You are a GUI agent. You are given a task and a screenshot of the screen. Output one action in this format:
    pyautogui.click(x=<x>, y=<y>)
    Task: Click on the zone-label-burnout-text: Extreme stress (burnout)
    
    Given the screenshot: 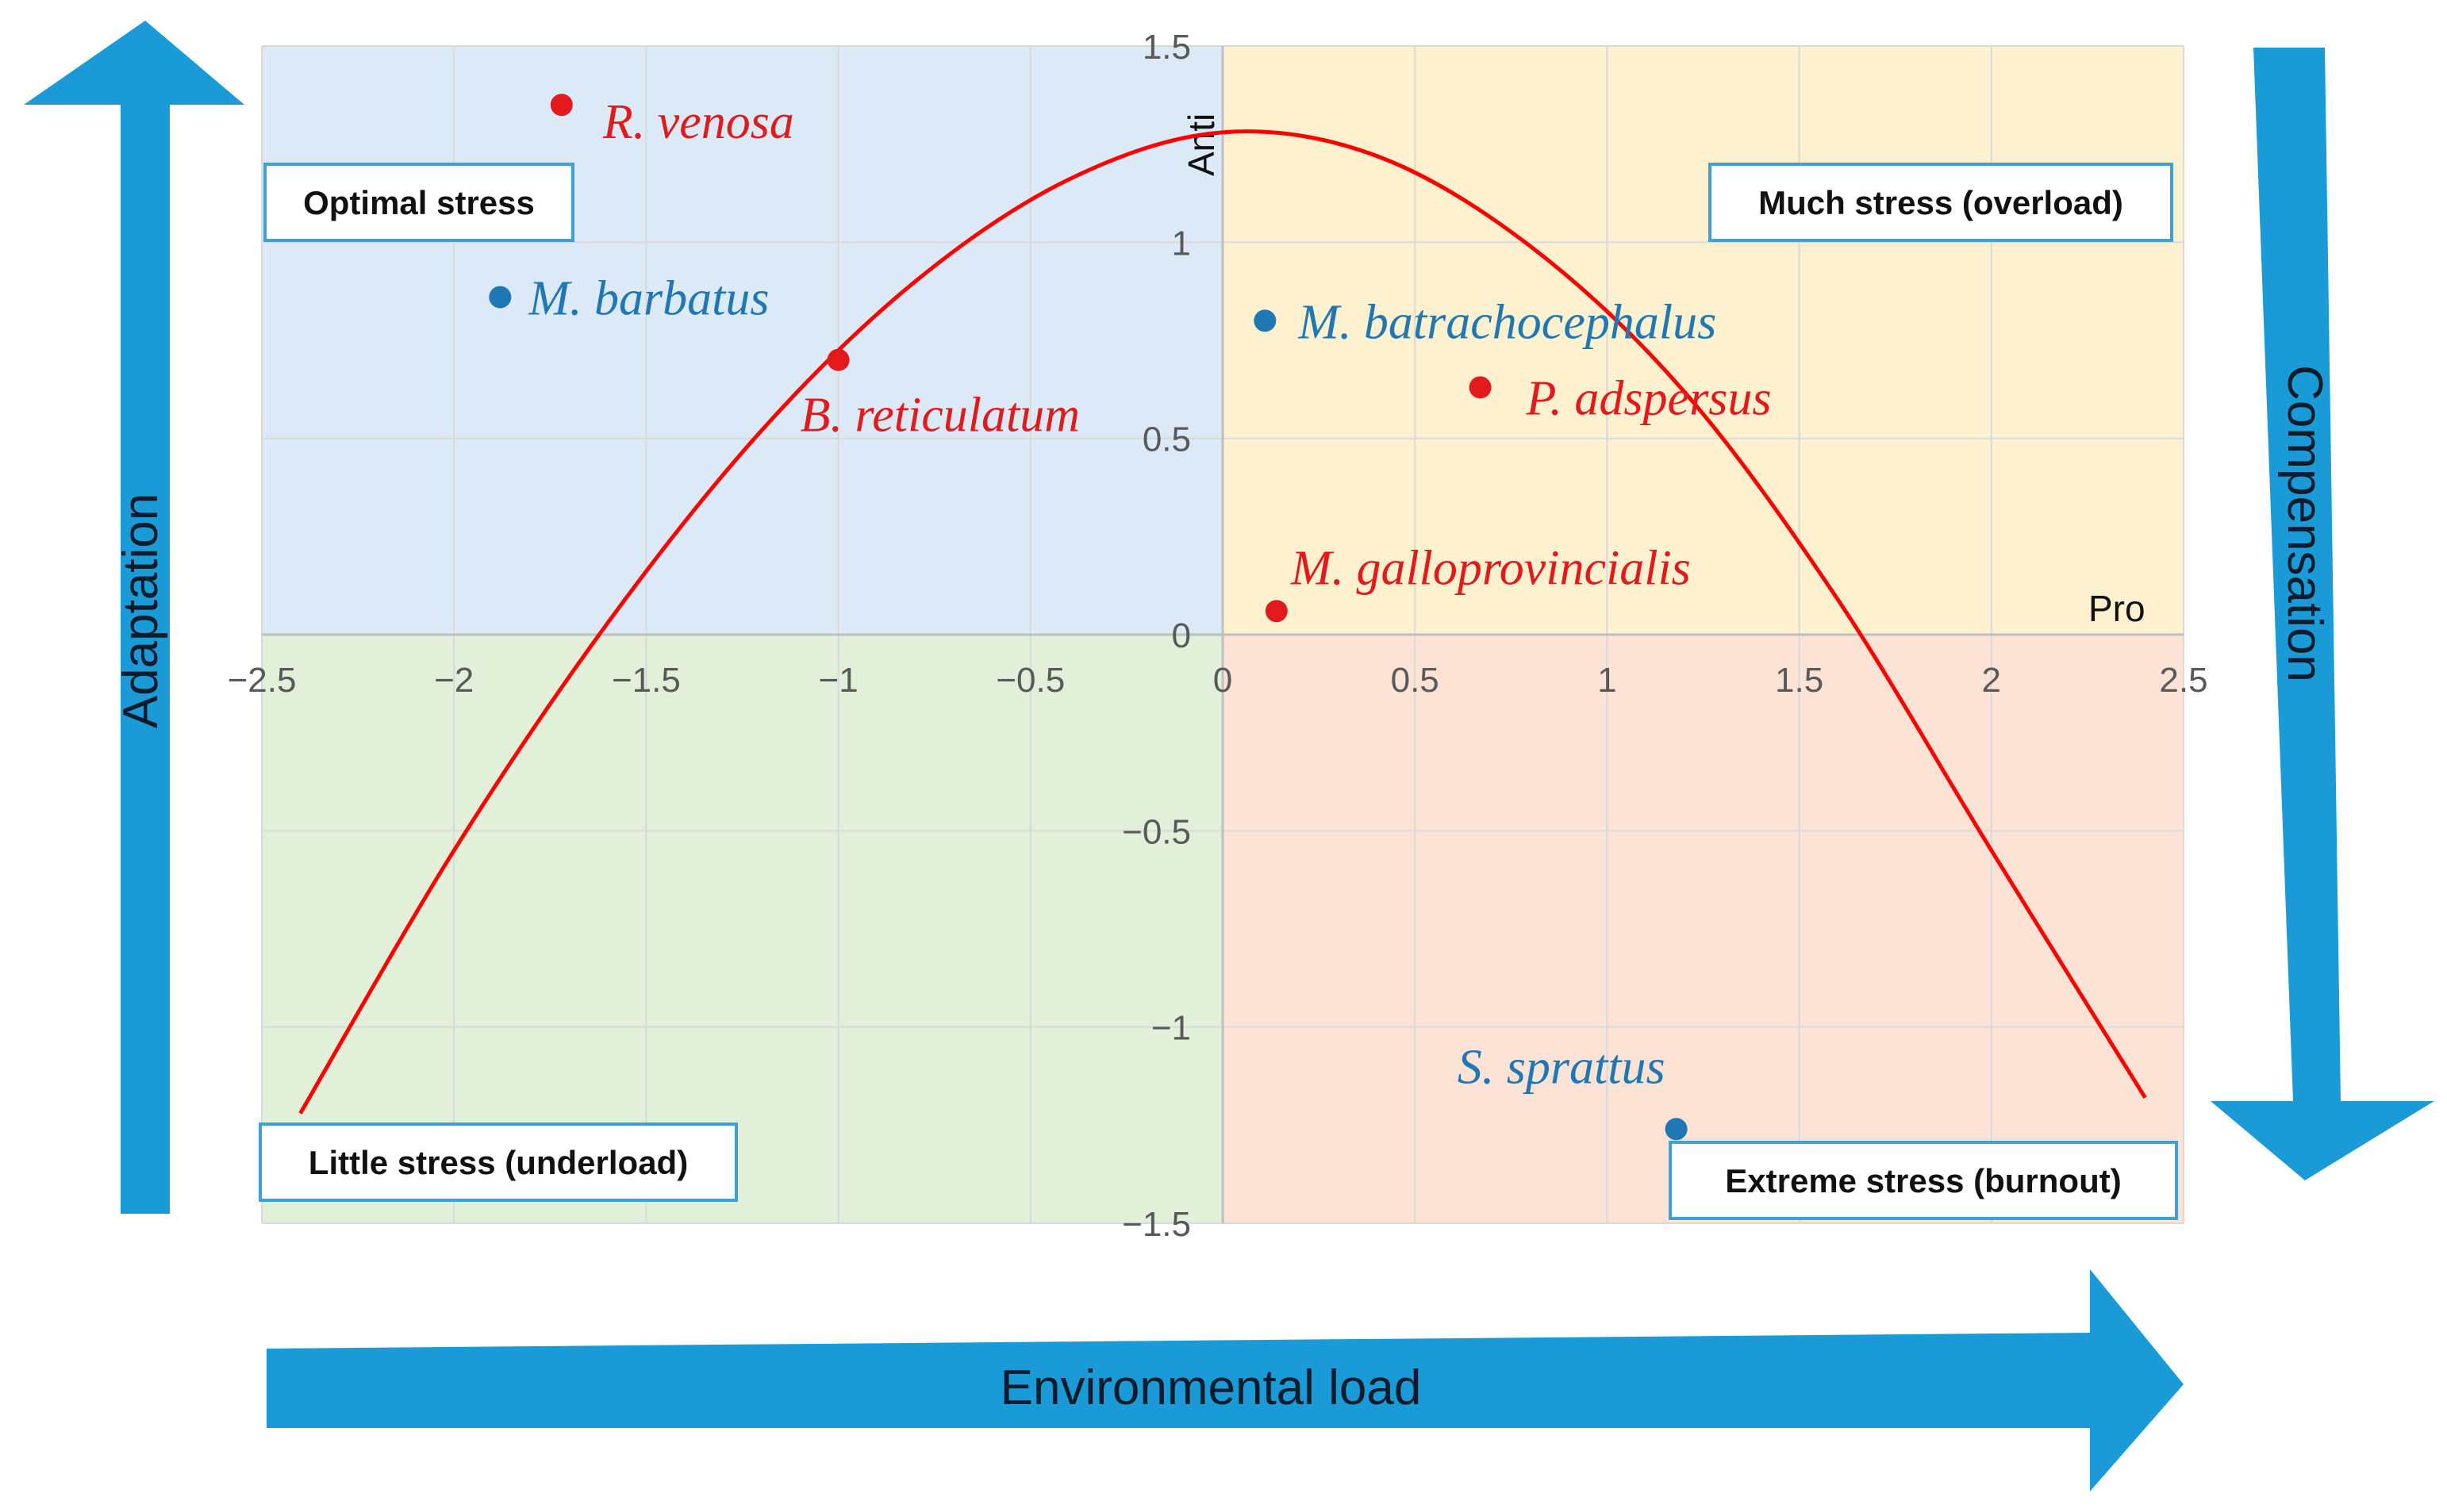 What is the action you would take?
    pyautogui.click(x=1923, y=1181)
    